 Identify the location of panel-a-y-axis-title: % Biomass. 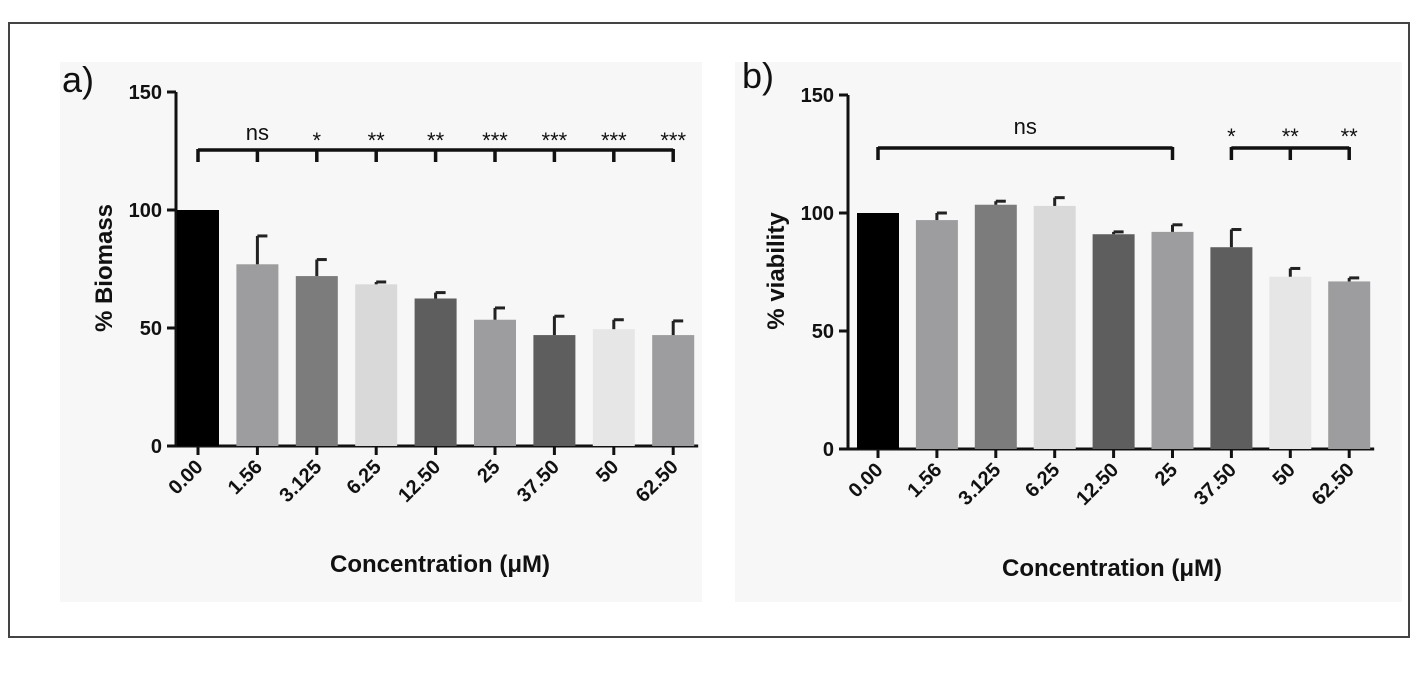
(104, 268).